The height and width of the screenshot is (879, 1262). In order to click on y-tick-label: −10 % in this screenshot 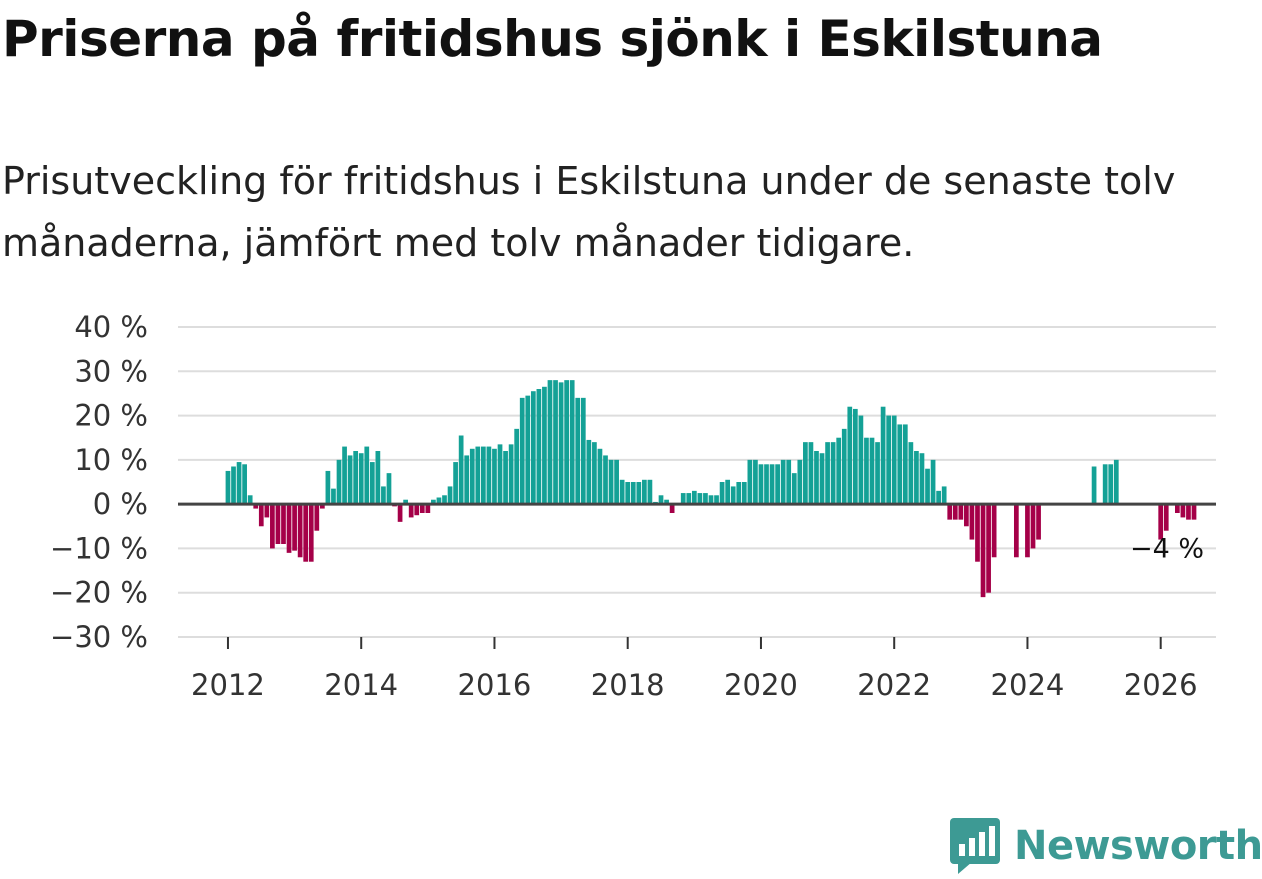, I will do `click(99, 548)`.